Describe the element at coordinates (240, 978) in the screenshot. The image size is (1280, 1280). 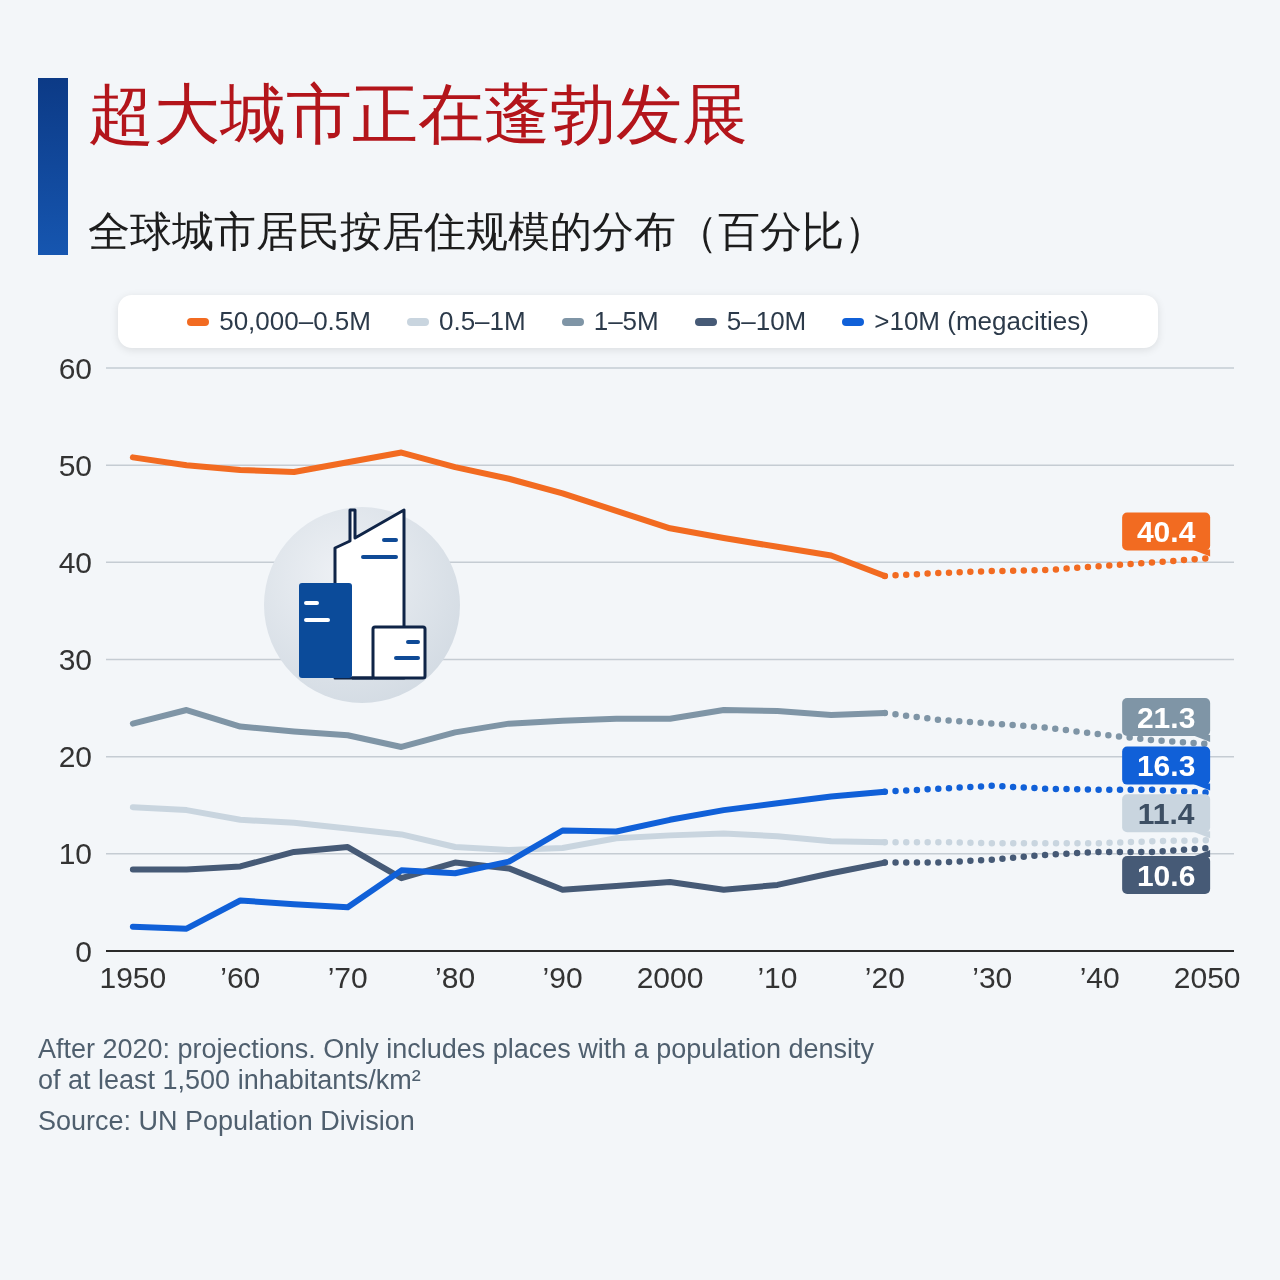
I see `x-tick-label: ’60` at that location.